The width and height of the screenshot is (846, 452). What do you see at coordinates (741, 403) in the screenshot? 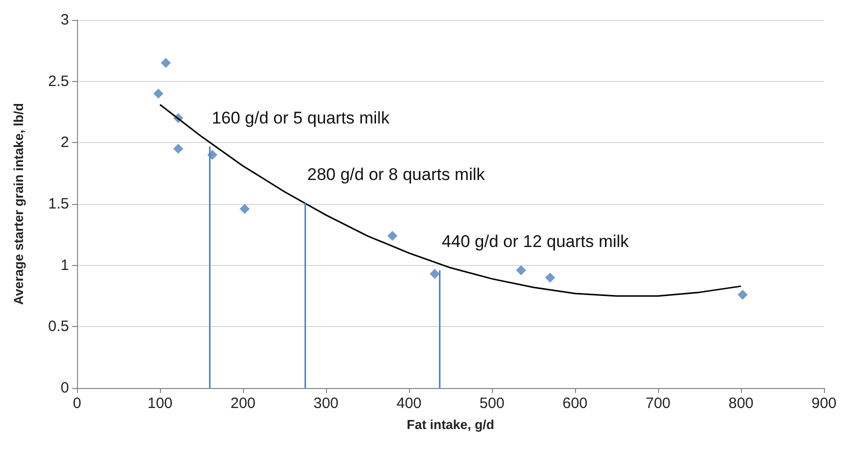
I see `x-tick-label: 800` at bounding box center [741, 403].